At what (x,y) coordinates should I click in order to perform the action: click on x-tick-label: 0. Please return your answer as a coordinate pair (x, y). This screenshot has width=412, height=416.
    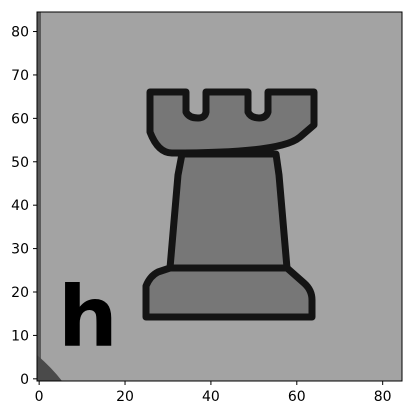
    Looking at the image, I should click on (39, 397).